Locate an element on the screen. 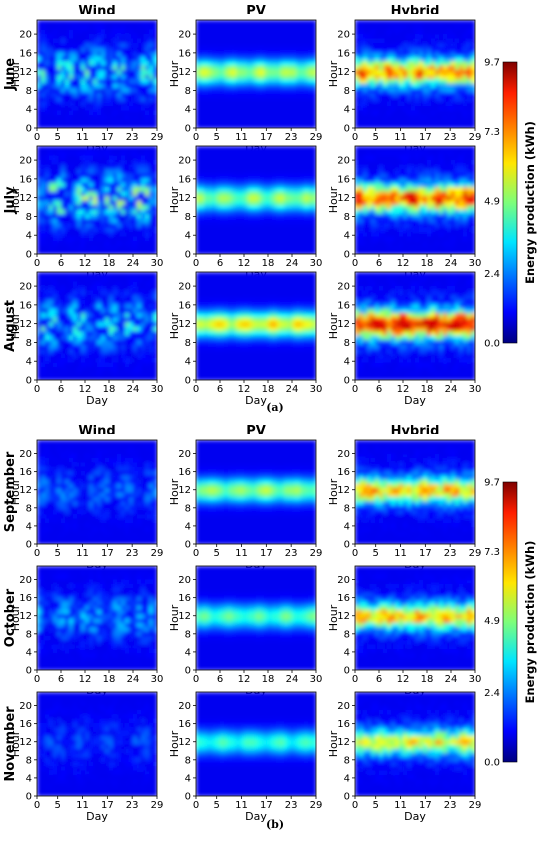 Image resolution: width=550 pixels, height=841 pixels. x-tick-label: 30 is located at coordinates (475, 263).